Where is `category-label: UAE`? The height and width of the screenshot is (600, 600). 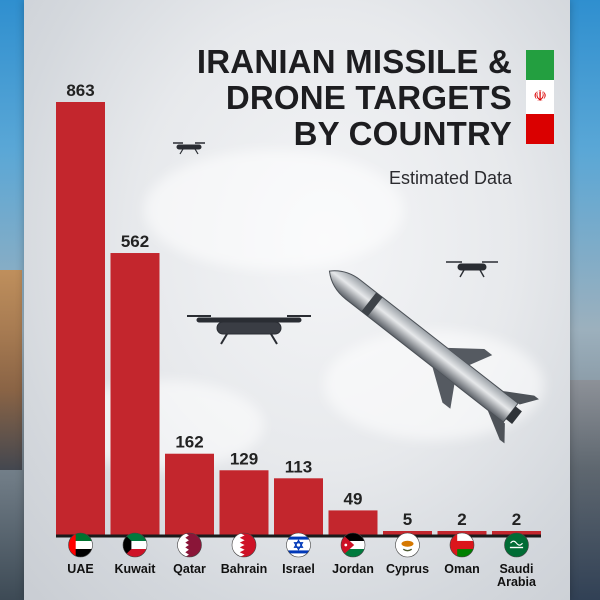
category-label: UAE is located at coordinates (80, 569).